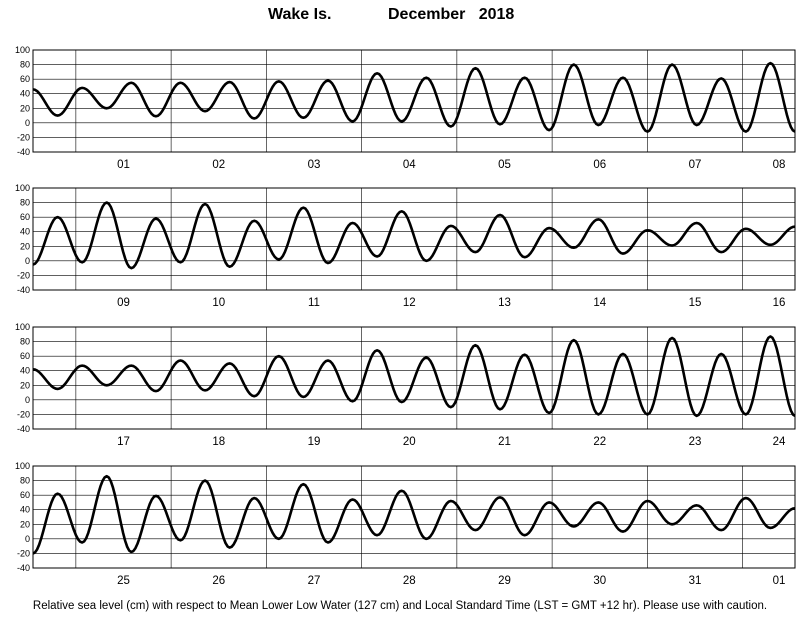 The height and width of the screenshot is (618, 800). Describe the element at coordinates (409, 581) in the screenshot. I see `day-label: 28` at that location.